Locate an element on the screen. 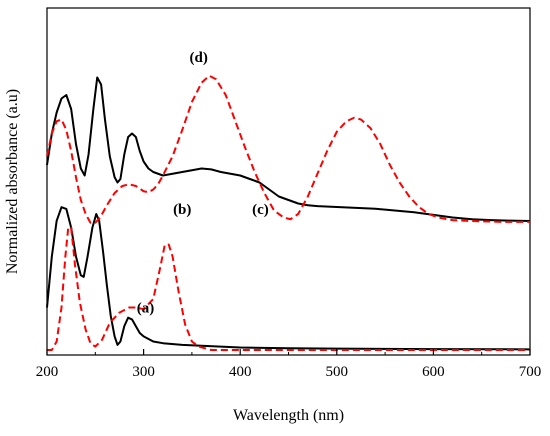  x-tick-label: 200 is located at coordinates (47, 372).